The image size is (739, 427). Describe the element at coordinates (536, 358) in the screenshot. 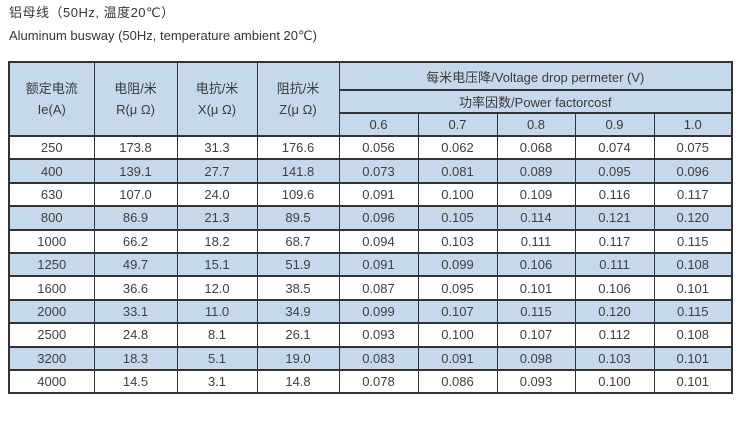

I see `table-cell: 0.098` at that location.